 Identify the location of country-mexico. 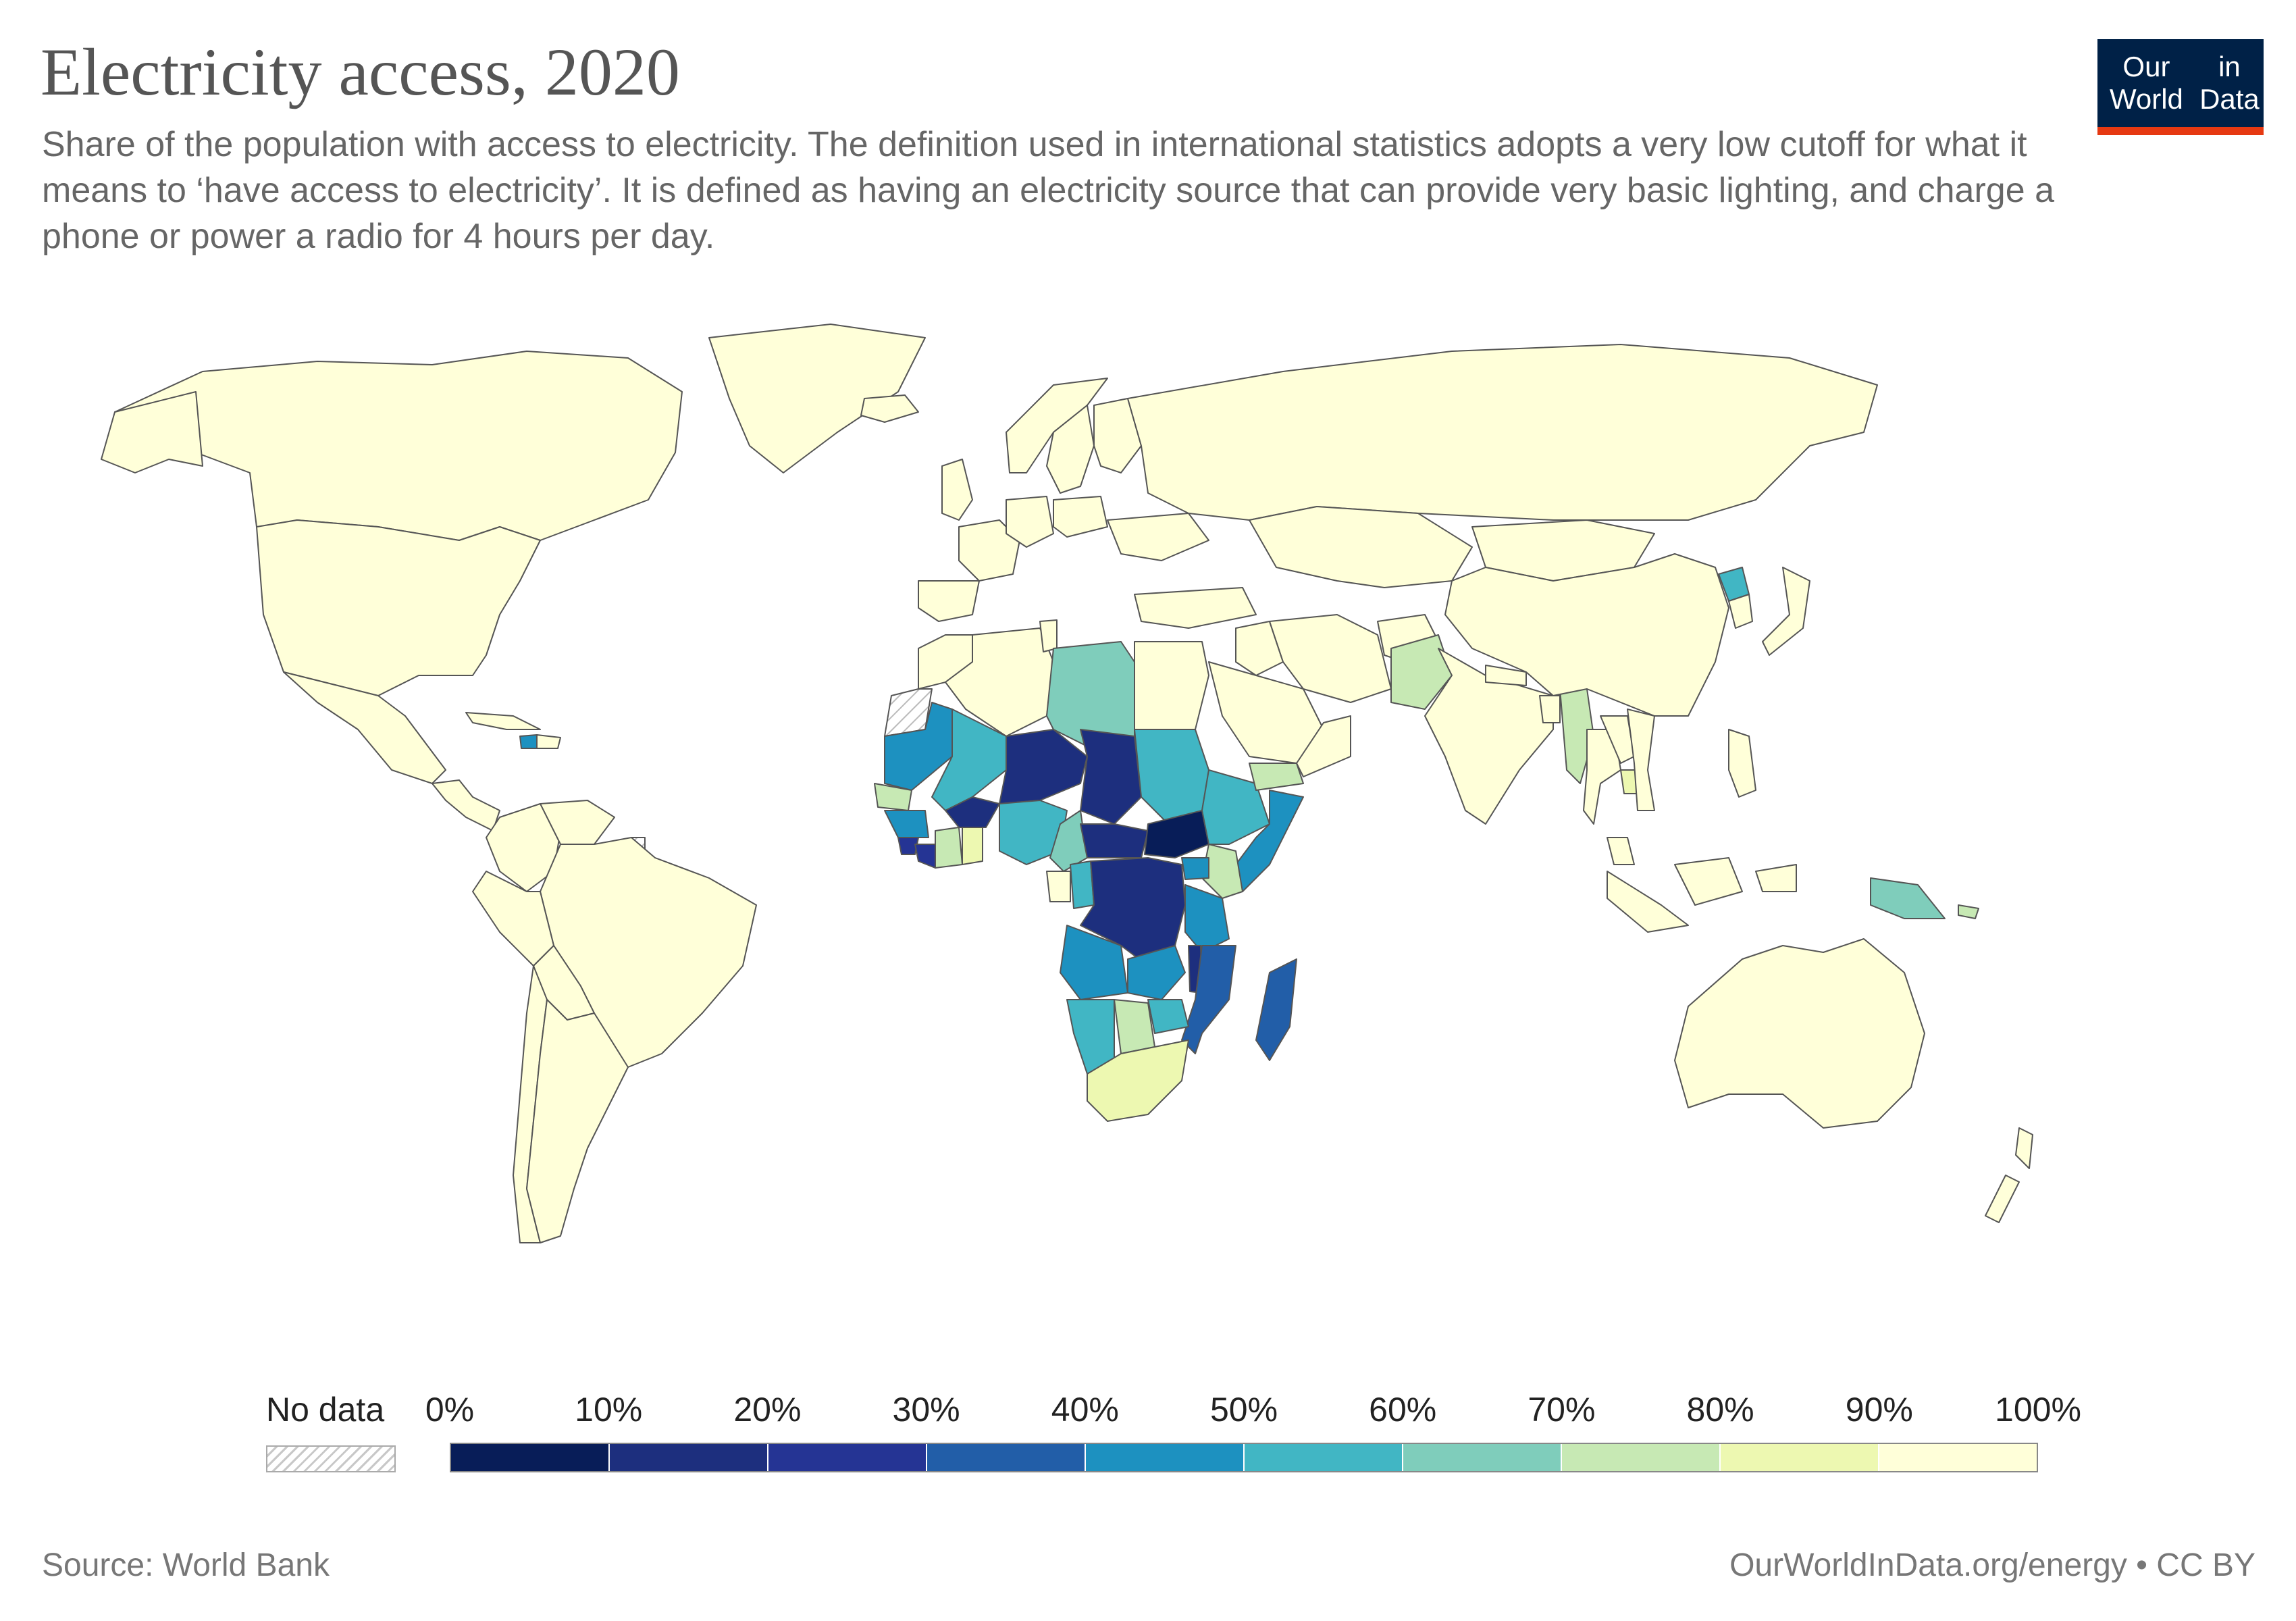
(364, 727).